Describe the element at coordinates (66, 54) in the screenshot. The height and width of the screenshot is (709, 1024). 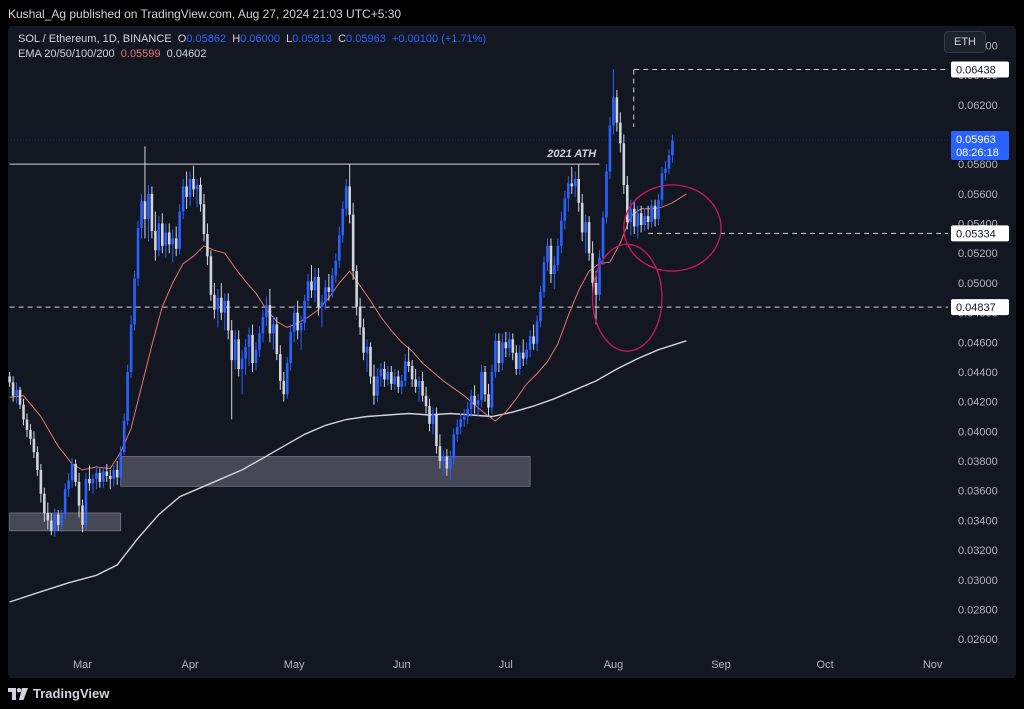
I see `legend-ema-label: EMA 20/50/100/200` at that location.